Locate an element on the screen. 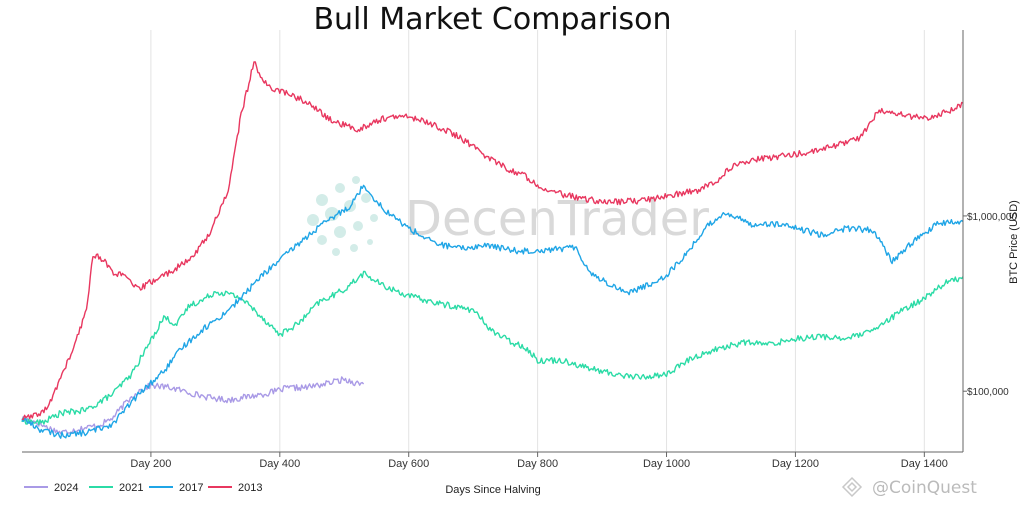 This screenshot has width=1024, height=512. credit-text: @CoinQuest is located at coordinates (924, 488).